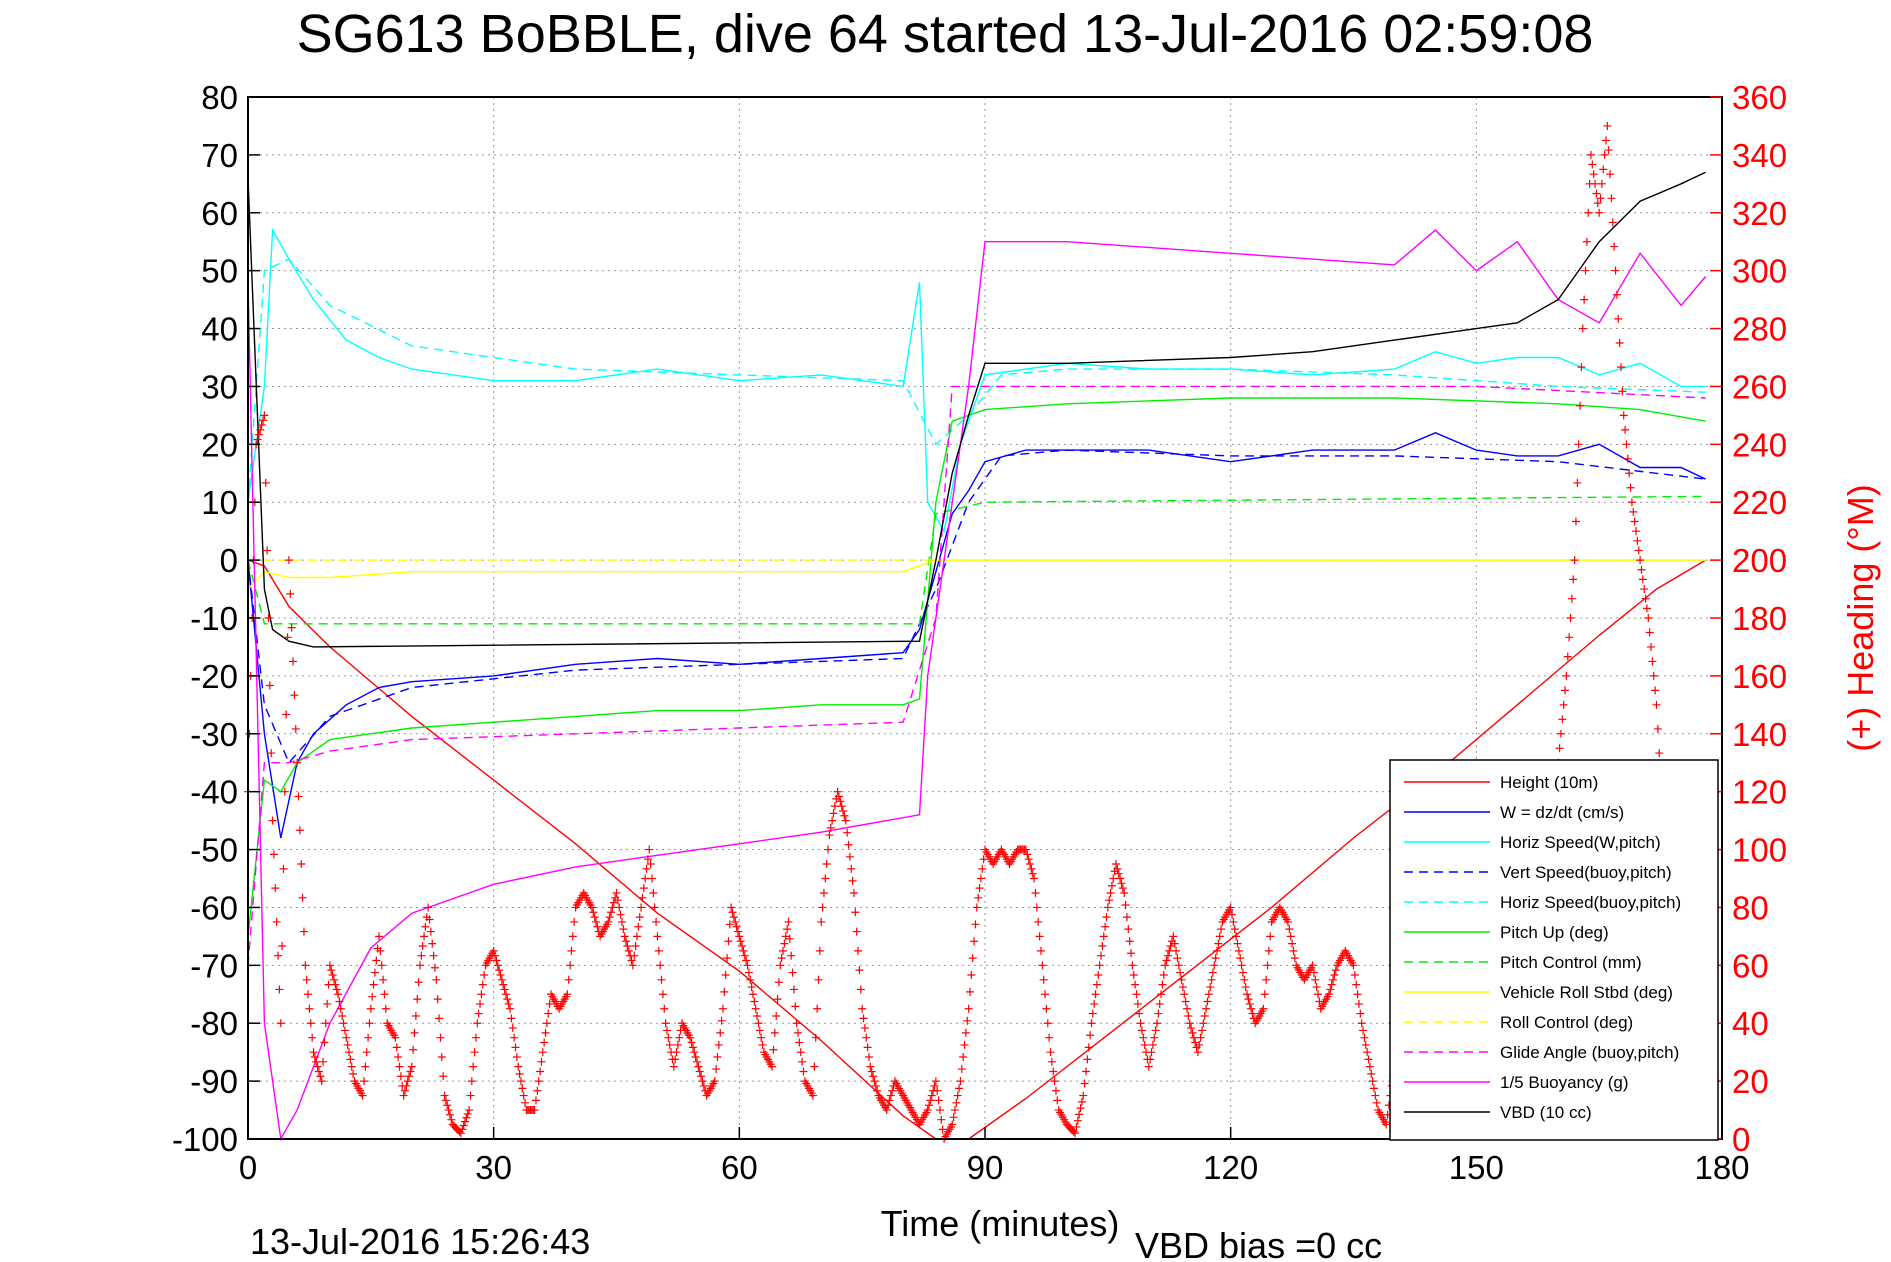 The image size is (1891, 1262). What do you see at coordinates (1258, 1243) in the screenshot?
I see `footer-vbd-bias: VBD bias =0 cc` at bounding box center [1258, 1243].